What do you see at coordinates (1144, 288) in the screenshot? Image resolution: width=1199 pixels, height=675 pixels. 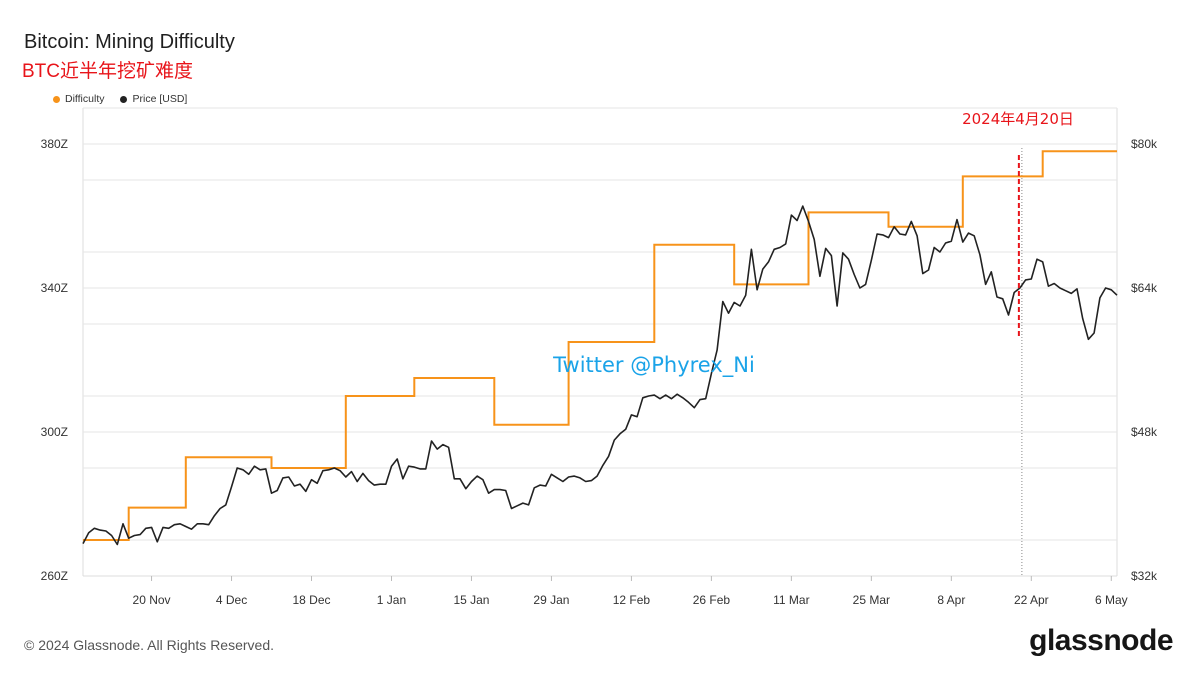 I see `y-right-tick-label: $64k` at bounding box center [1144, 288].